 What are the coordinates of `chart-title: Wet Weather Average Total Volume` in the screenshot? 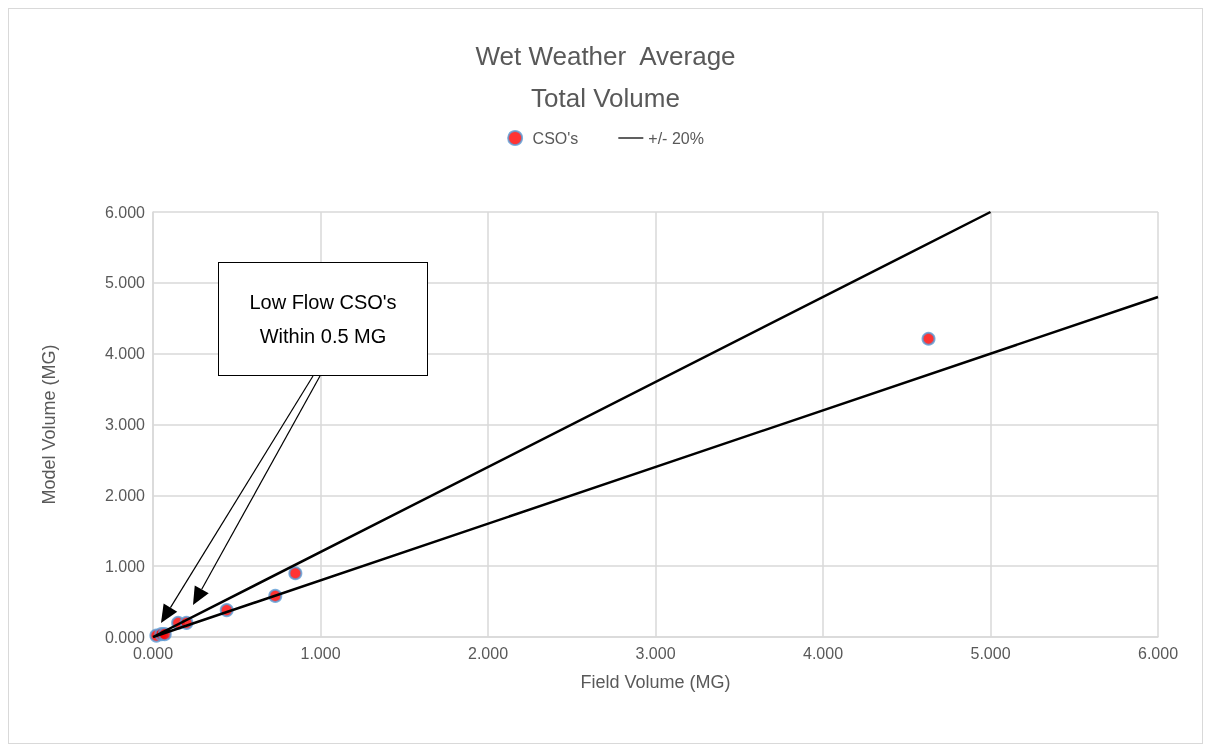 It's located at (605, 77).